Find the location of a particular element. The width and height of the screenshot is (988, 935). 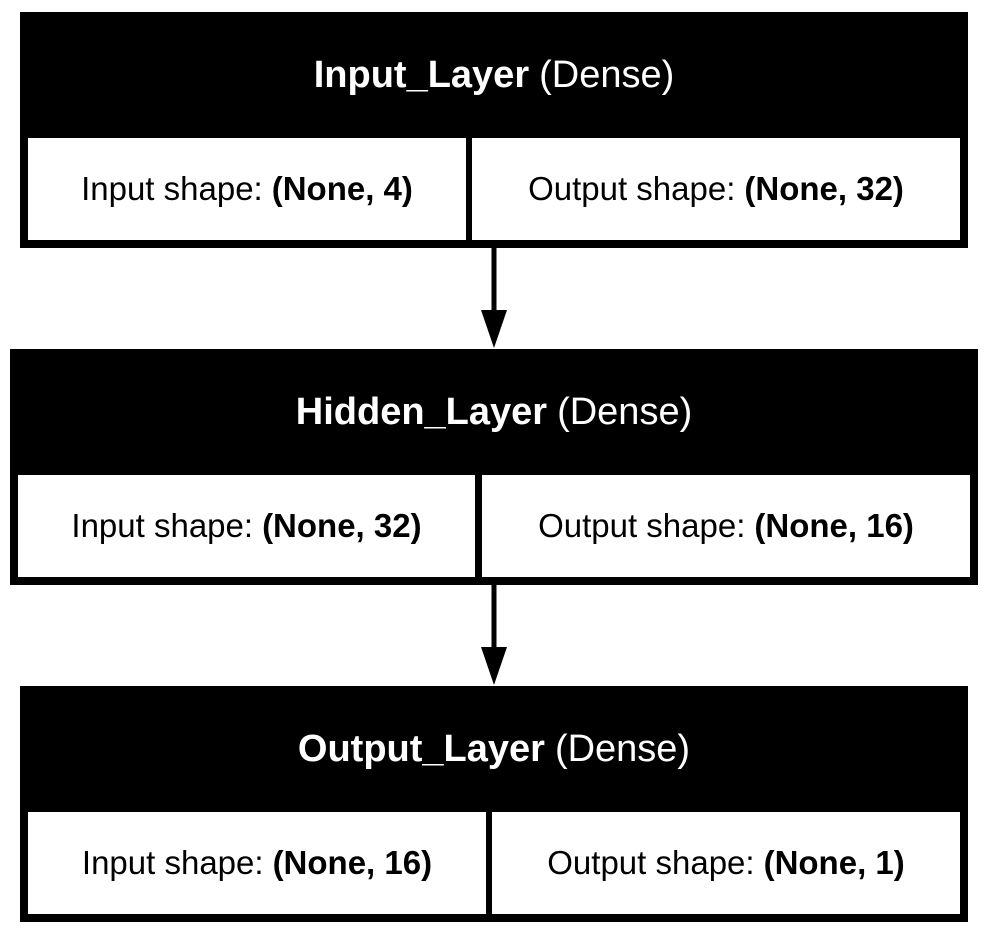

output-shape-value: (None, 1) is located at coordinates (834, 862).